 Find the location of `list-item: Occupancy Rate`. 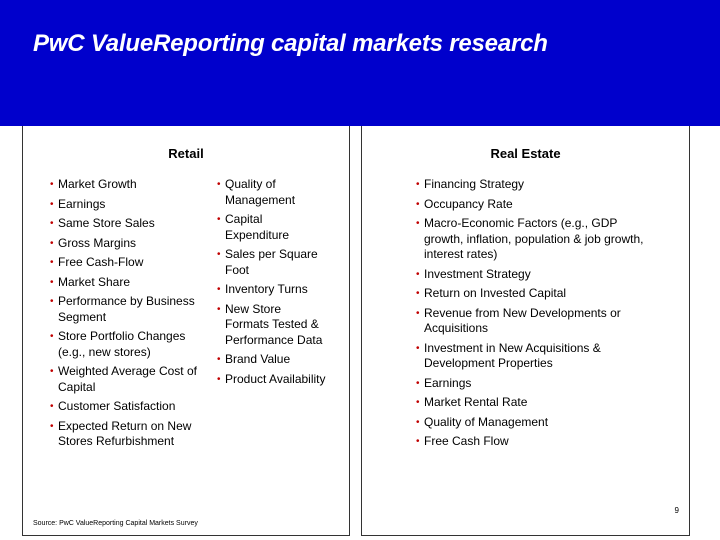

list-item: Occupancy Rate is located at coordinates (531, 205).